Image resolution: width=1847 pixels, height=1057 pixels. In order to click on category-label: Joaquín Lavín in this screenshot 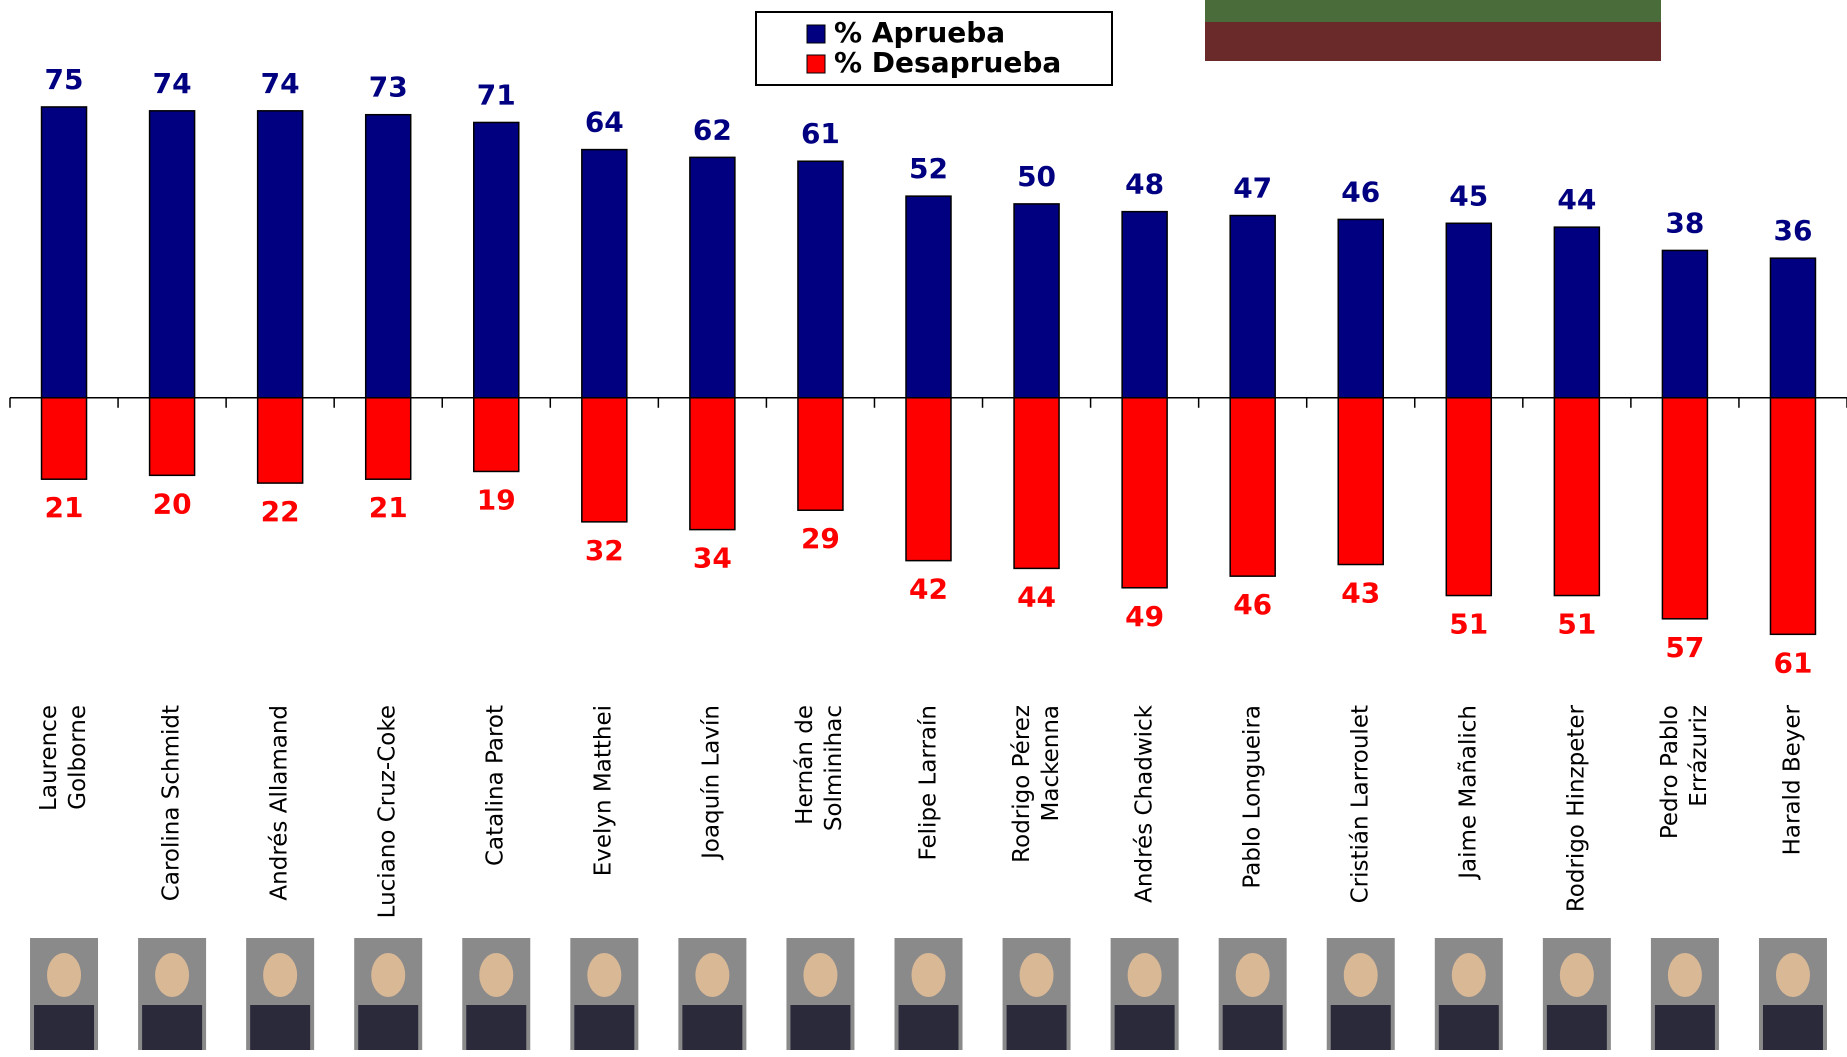, I will do `click(711, 782)`.